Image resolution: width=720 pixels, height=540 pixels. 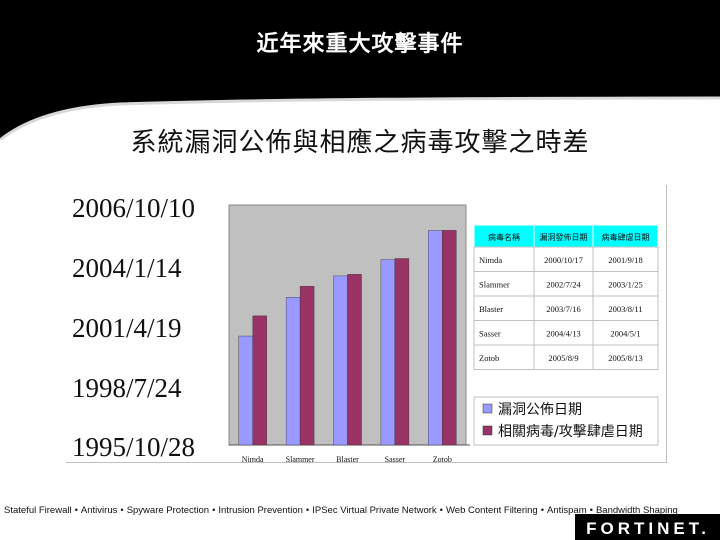 I want to click on table-cell-text: Nimda, so click(x=490, y=260).